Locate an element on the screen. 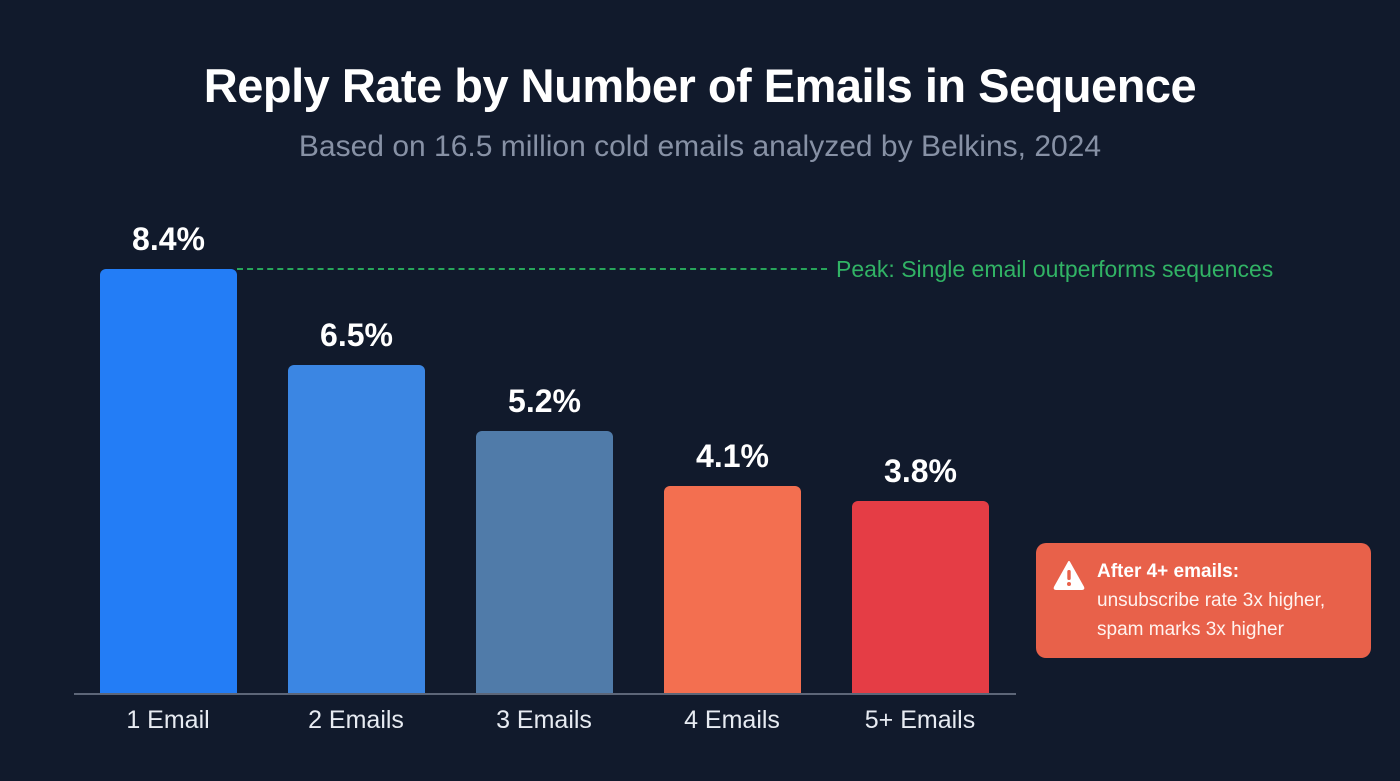 This screenshot has height=781, width=1400. x-axis-category-label: 3 Emails is located at coordinates (544, 720).